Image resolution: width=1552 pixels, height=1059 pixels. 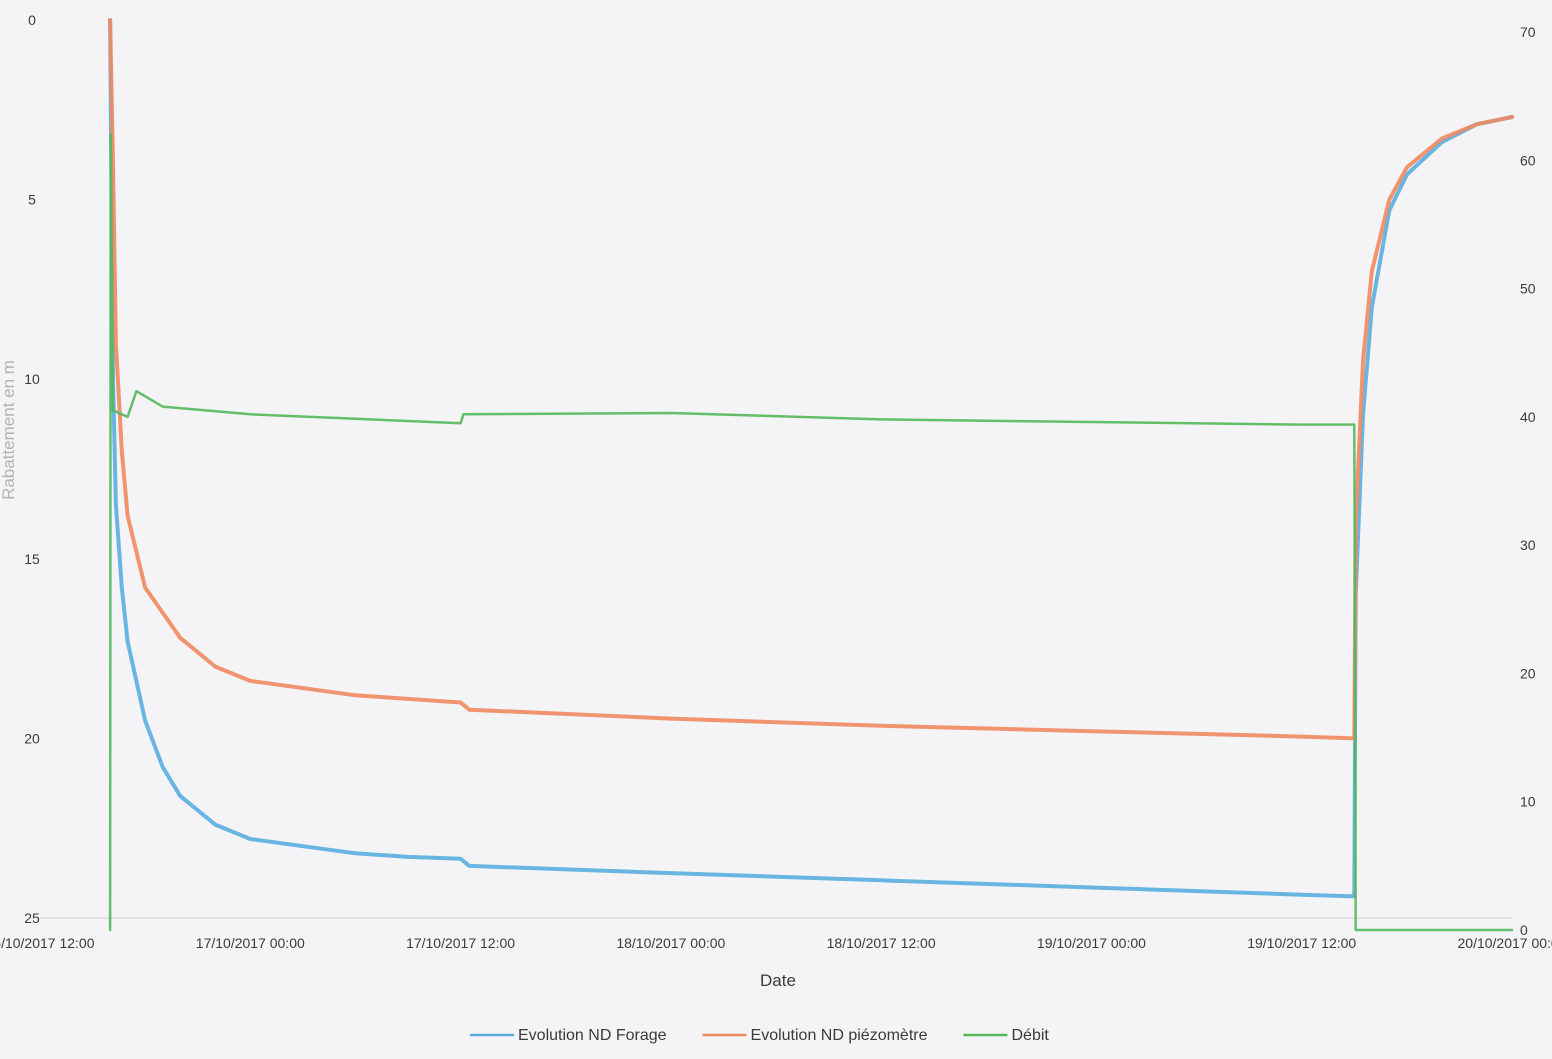 What do you see at coordinates (1528, 673) in the screenshot?
I see `y-right-tick-label: 20` at bounding box center [1528, 673].